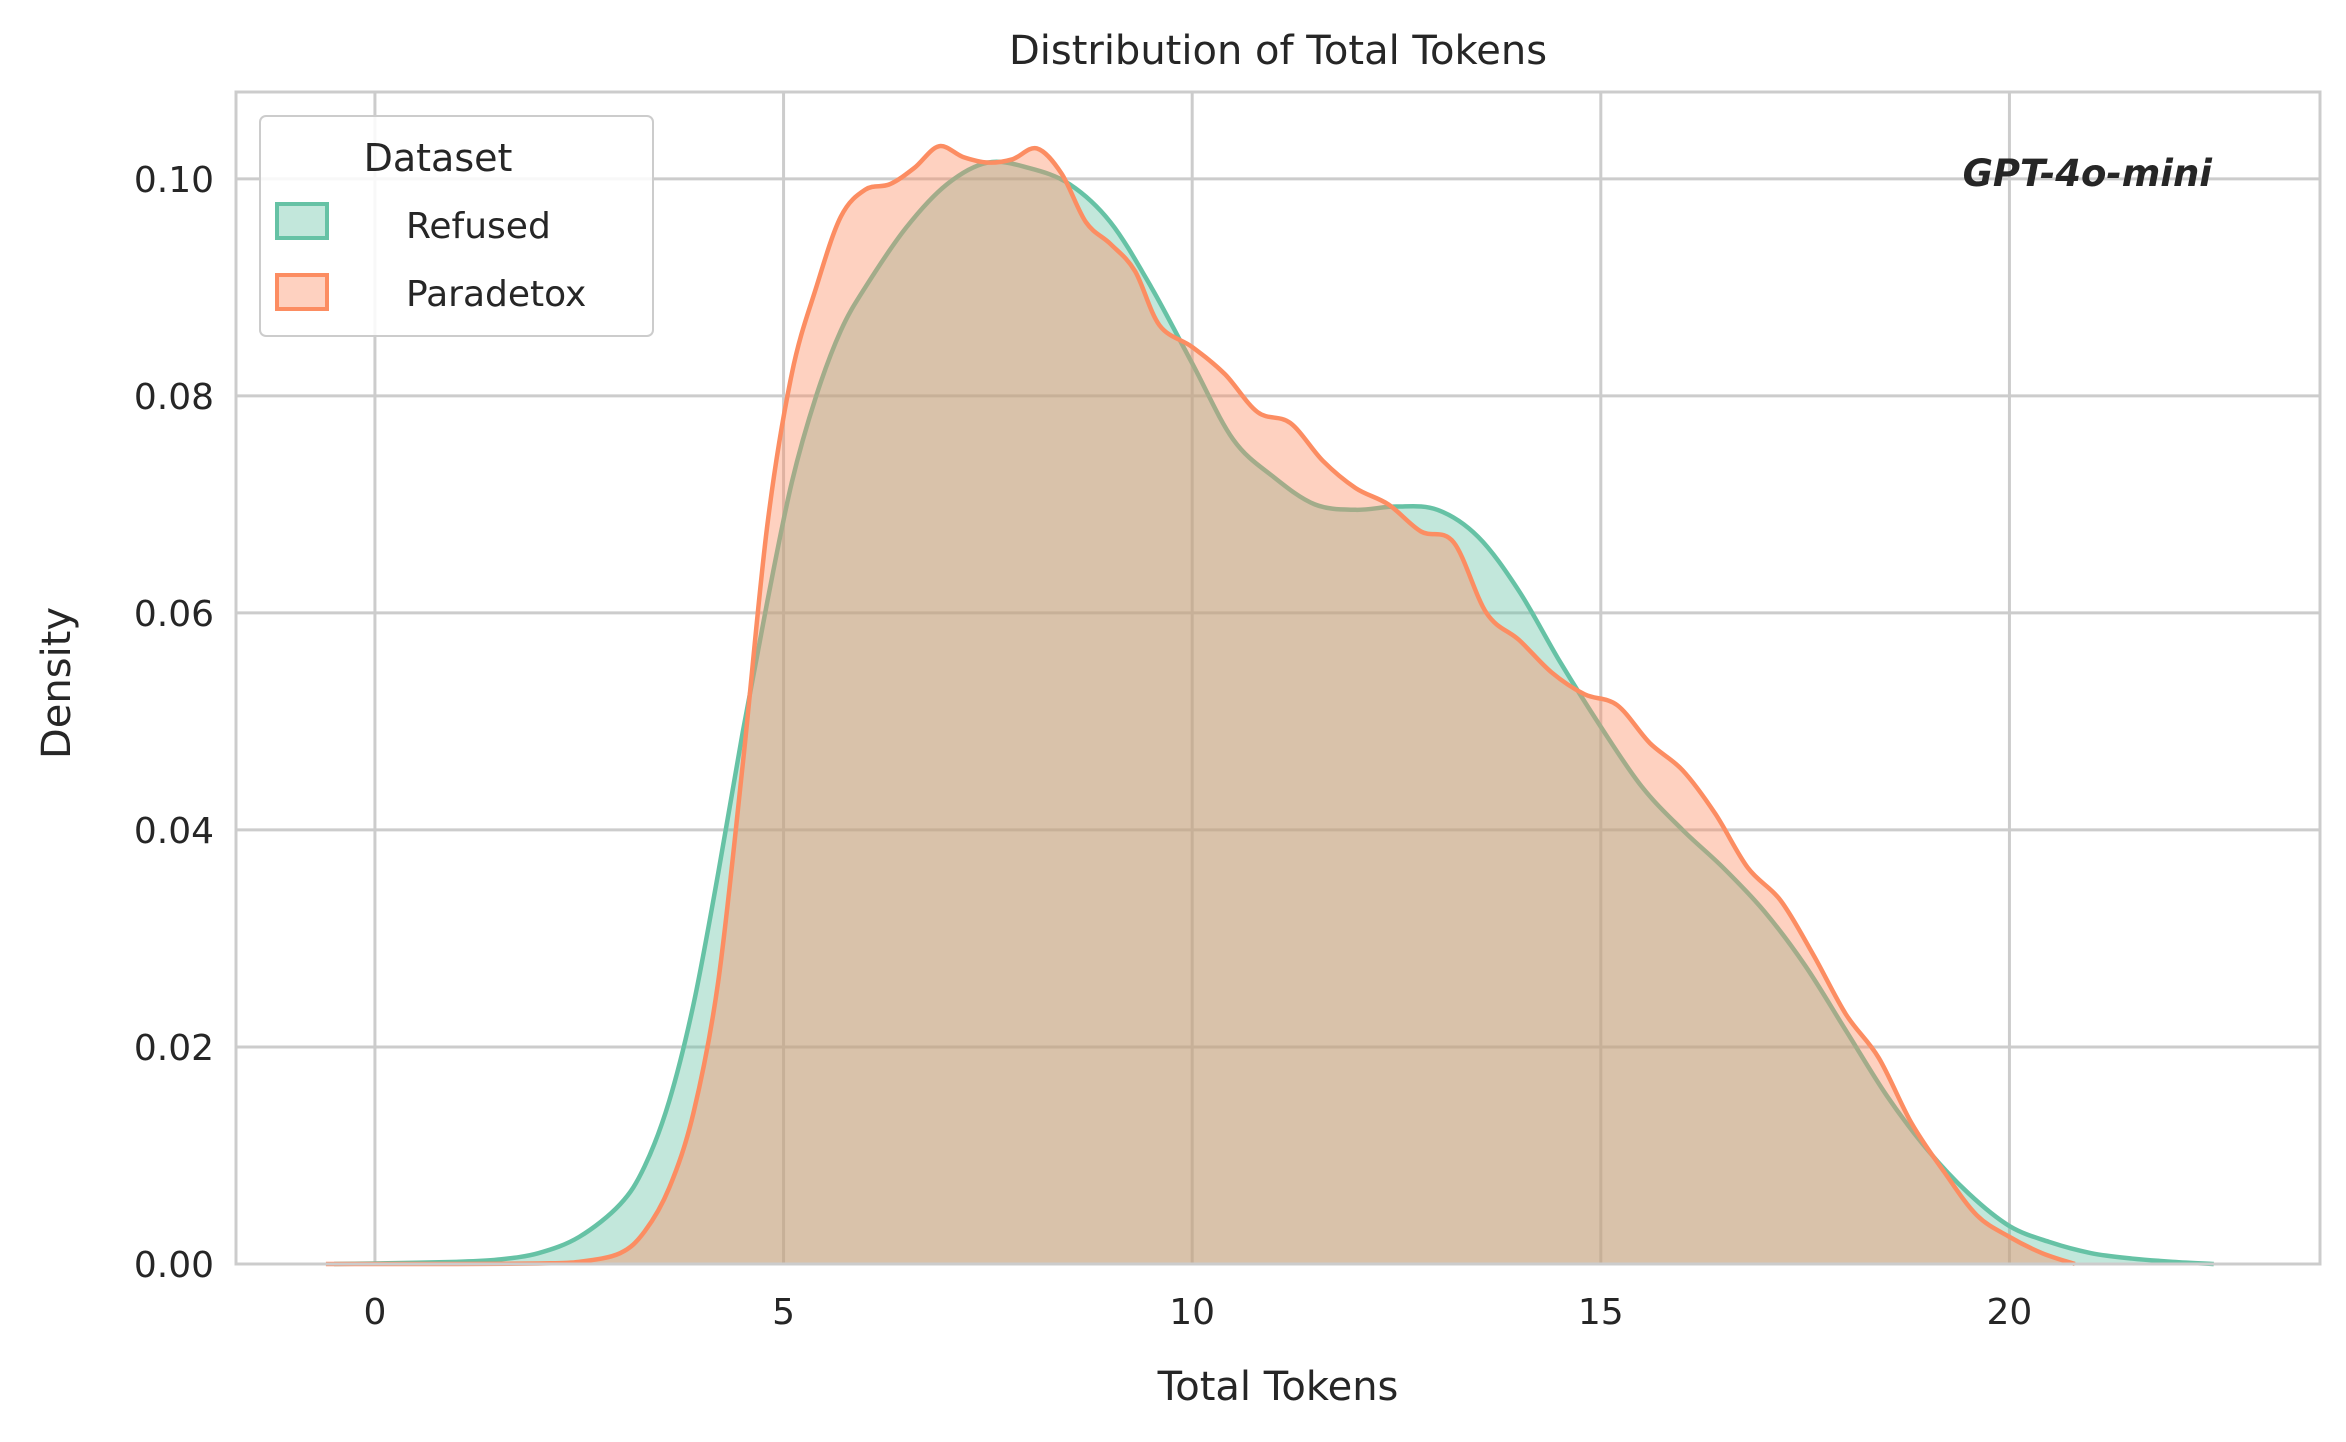 This screenshot has height=1442, width=2346. I want to click on legend-title: Dataset, so click(438, 158).